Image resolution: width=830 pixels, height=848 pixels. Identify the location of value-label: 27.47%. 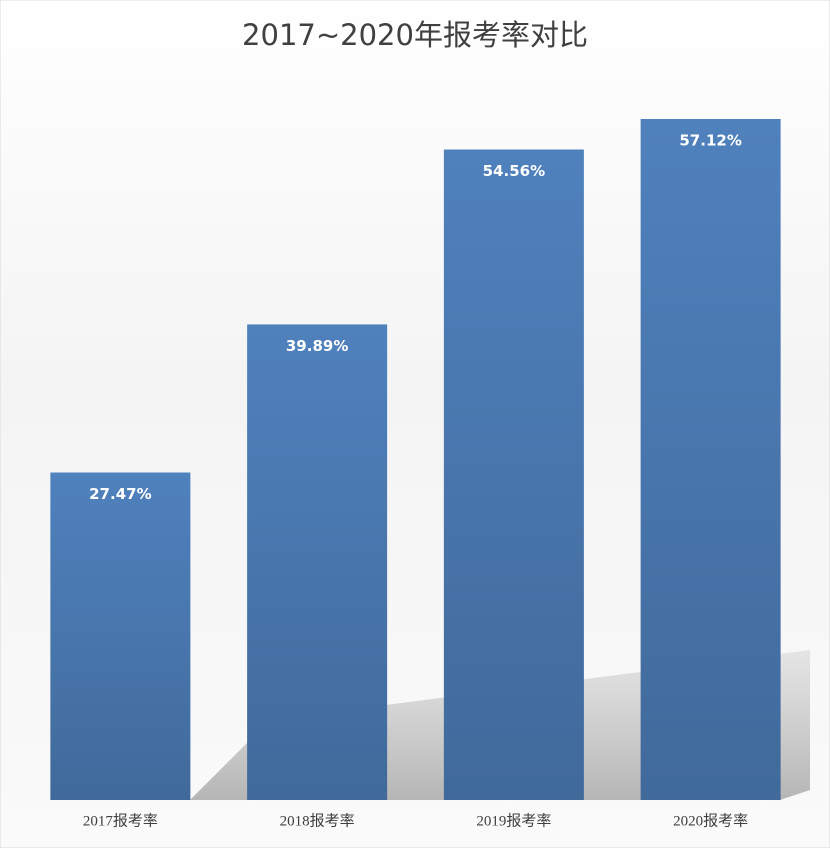
(120, 494).